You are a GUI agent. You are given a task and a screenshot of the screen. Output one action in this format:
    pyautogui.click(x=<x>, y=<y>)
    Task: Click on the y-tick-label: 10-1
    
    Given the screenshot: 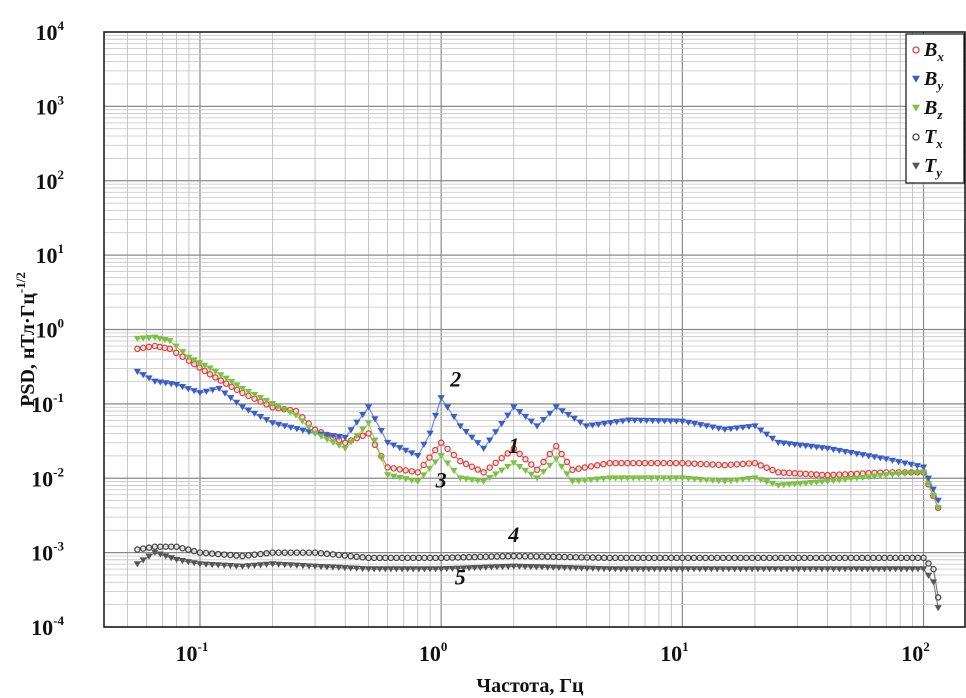 What is the action you would take?
    pyautogui.click(x=47, y=403)
    